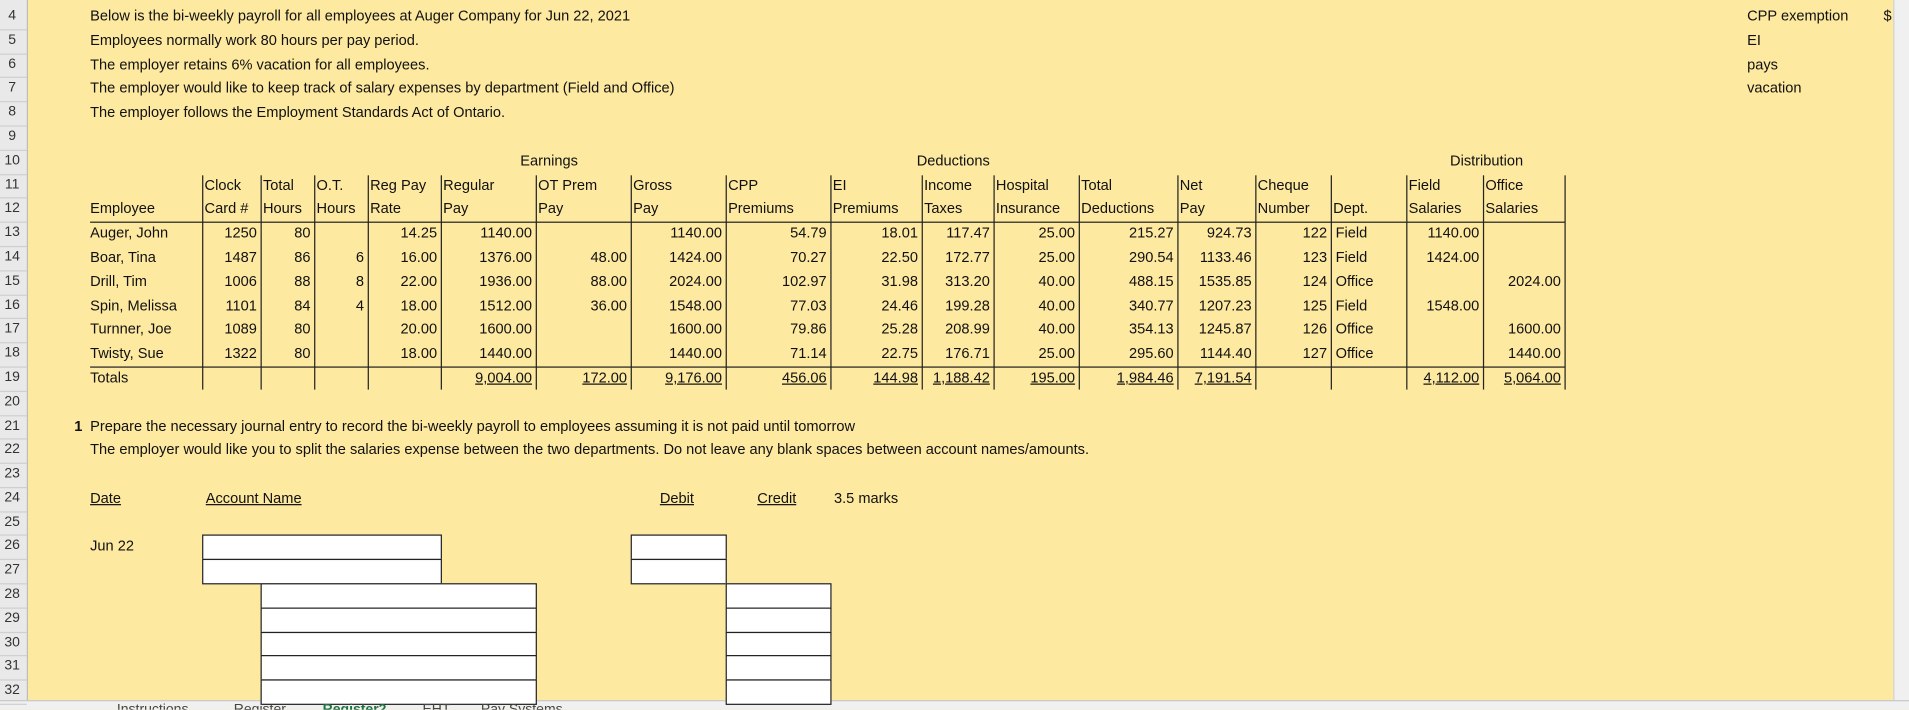 This screenshot has height=710, width=1909. Describe the element at coordinates (123, 257) in the screenshot. I see `table-cell: Boar, Tina` at that location.